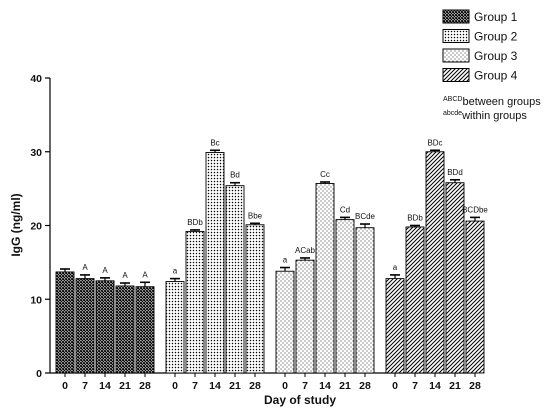 The image size is (550, 414). I want to click on significance-label: BDd, so click(455, 172).